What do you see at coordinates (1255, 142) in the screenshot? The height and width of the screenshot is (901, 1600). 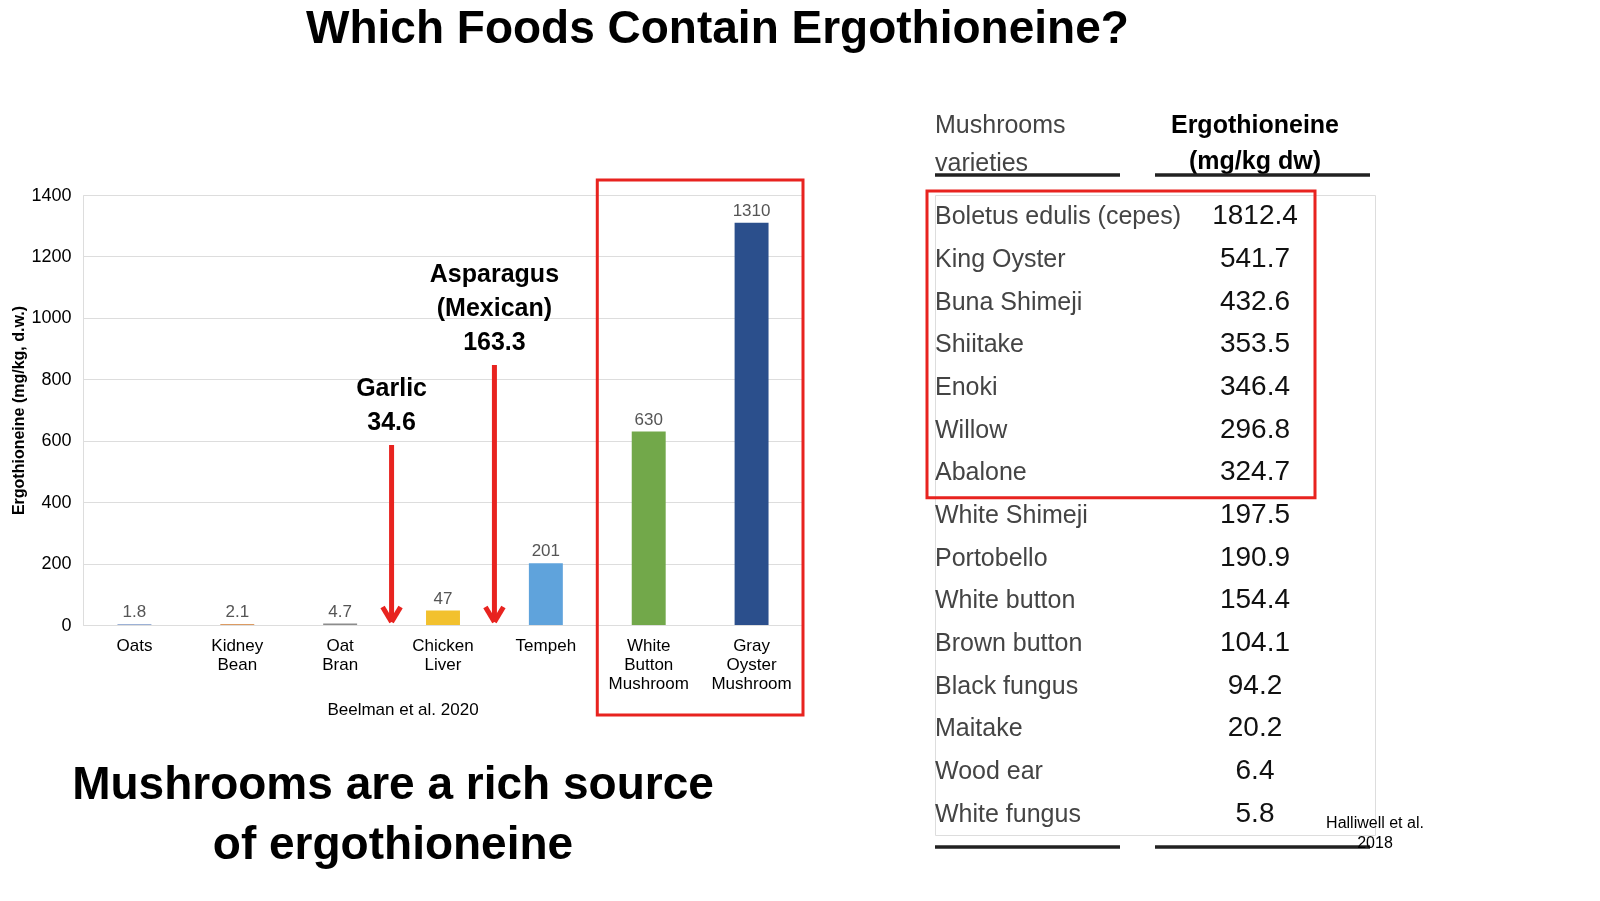 I see `text: Ergothioneine (mg/kg dw)` at bounding box center [1255, 142].